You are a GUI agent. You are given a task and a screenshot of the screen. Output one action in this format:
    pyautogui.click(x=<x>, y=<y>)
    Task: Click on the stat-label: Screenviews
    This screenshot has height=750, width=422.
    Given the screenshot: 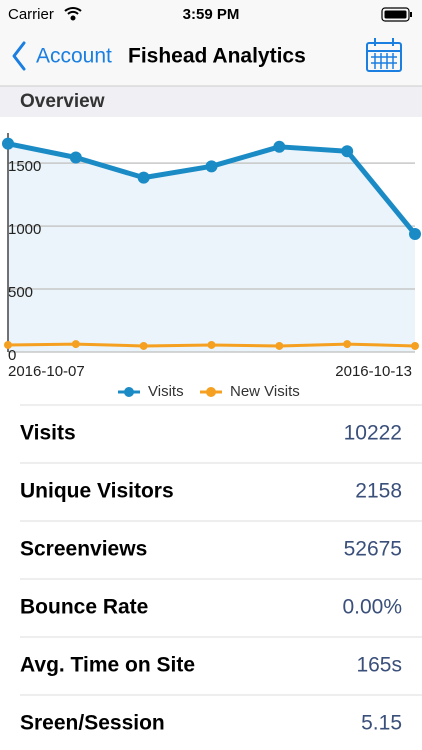 What is the action you would take?
    pyautogui.click(x=83, y=549)
    